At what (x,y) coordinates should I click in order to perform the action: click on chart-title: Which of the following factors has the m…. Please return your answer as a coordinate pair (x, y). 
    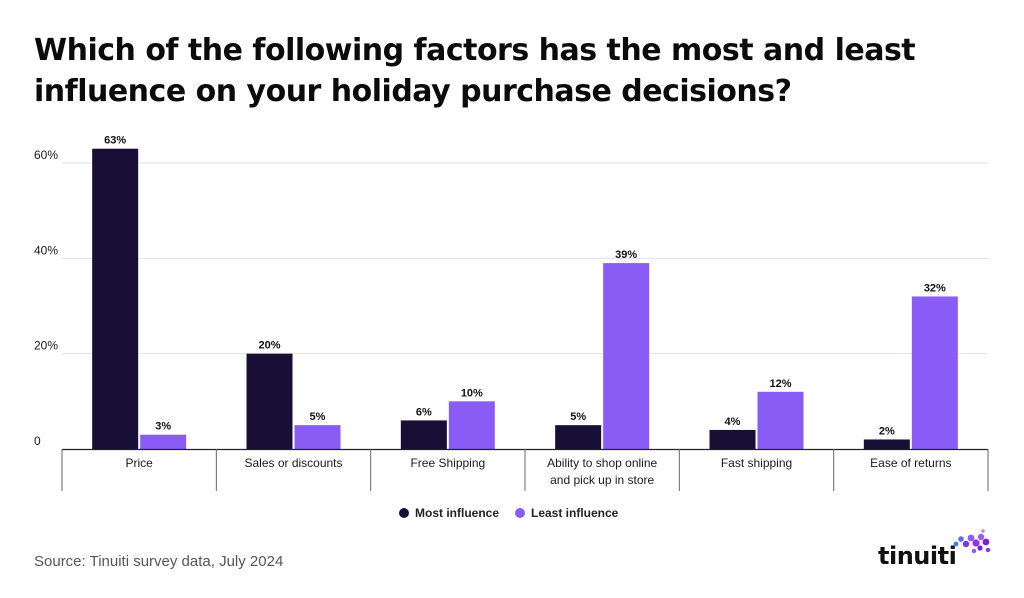
    Looking at the image, I should click on (475, 71).